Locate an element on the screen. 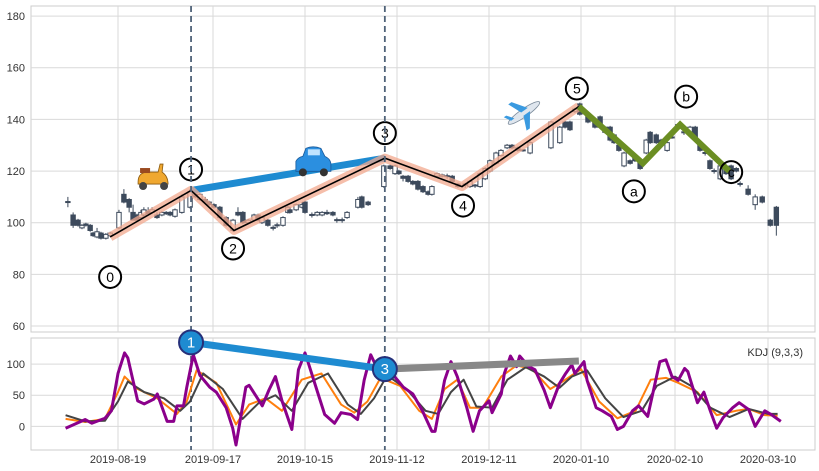 This screenshot has width=819, height=471. wave-label-text: 3 is located at coordinates (385, 133).